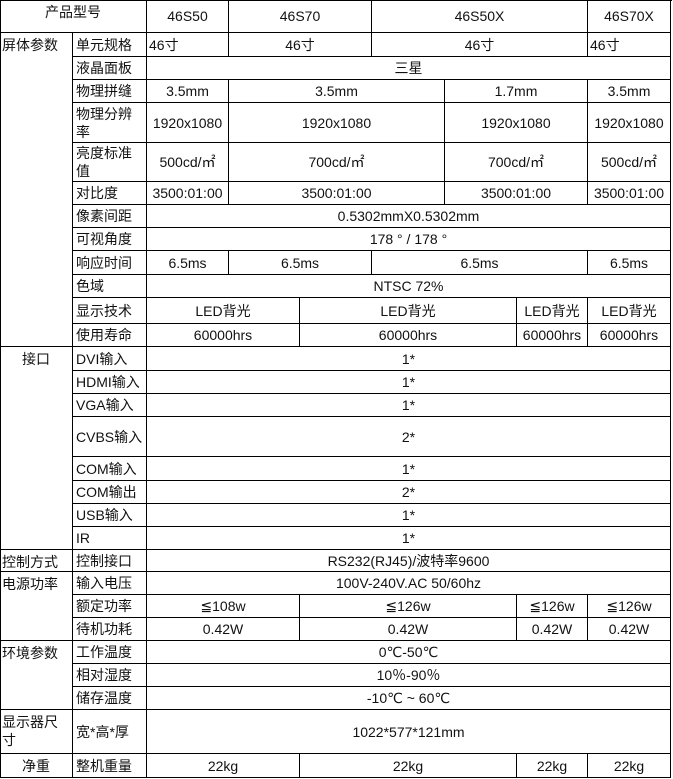 The height and width of the screenshot is (779, 673). What do you see at coordinates (409, 583) in the screenshot?
I see `value-cell: 100V-240V.AC 50/60hz` at bounding box center [409, 583].